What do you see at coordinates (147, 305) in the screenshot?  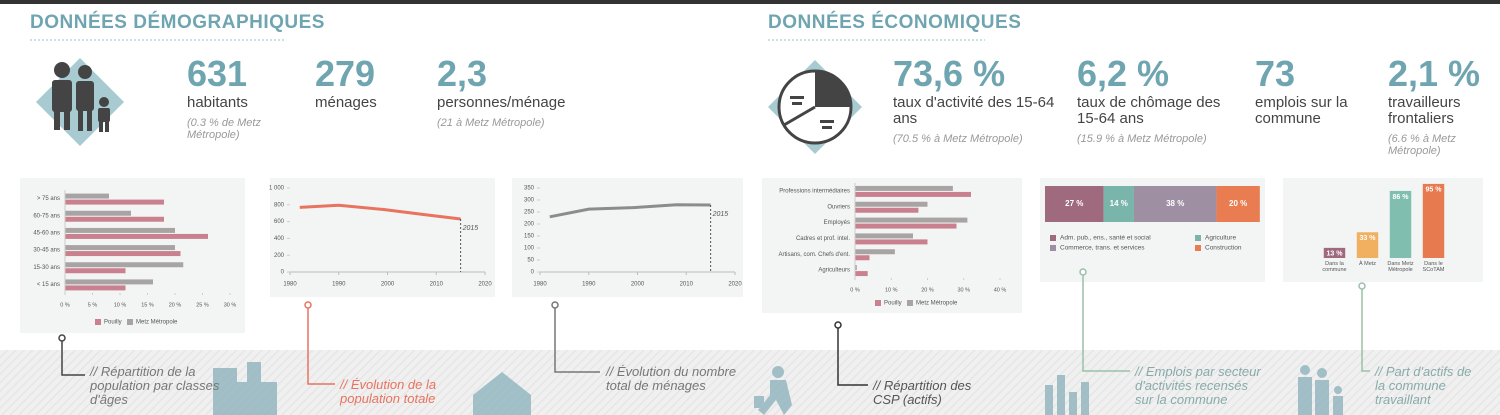 I see `x-tick-label: 15 %` at bounding box center [147, 305].